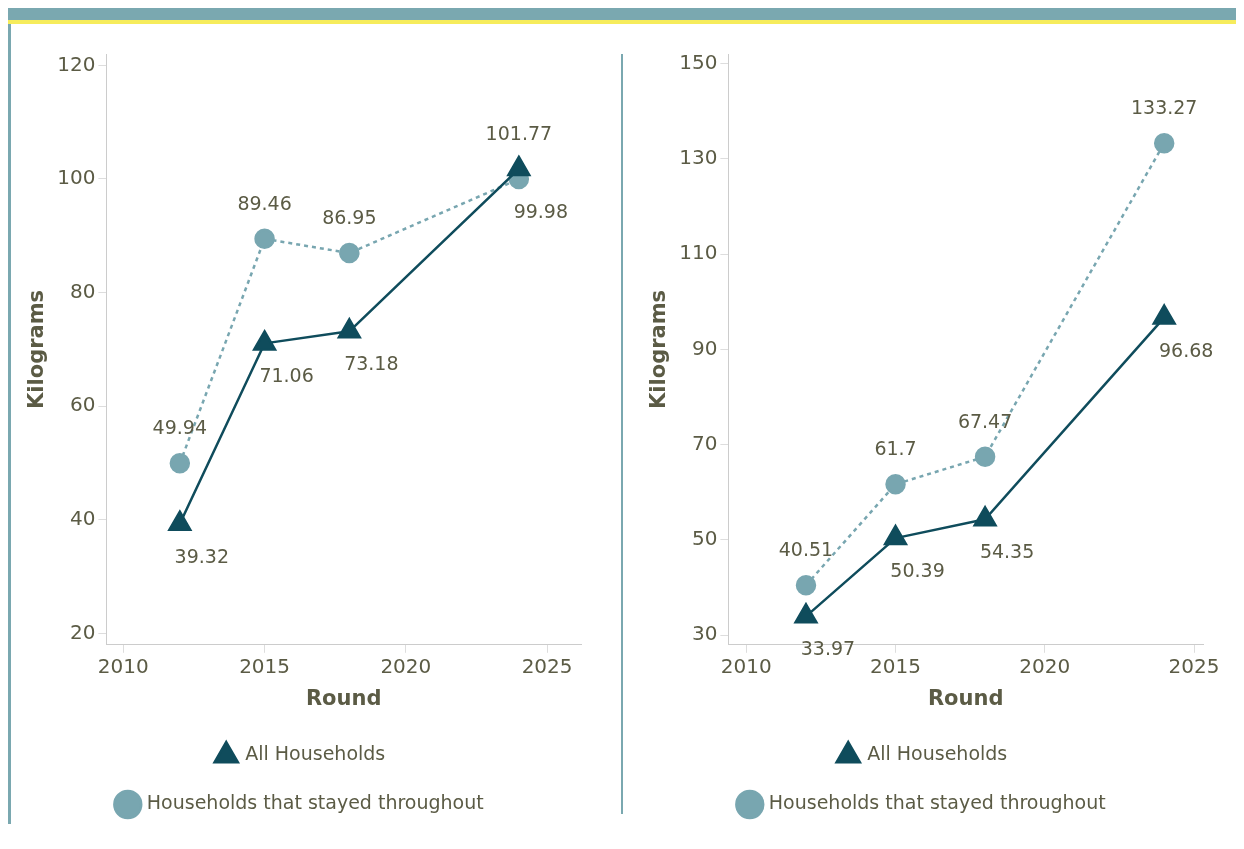  I want to click on data-label: 89.46, so click(264, 202).